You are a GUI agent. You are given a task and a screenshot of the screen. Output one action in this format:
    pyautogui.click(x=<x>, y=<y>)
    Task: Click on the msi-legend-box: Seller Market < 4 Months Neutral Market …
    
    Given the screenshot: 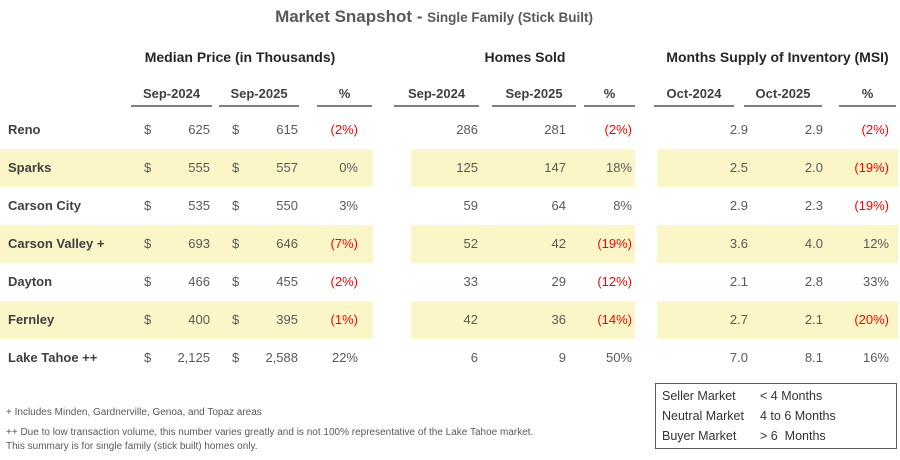 What is the action you would take?
    pyautogui.click(x=776, y=416)
    